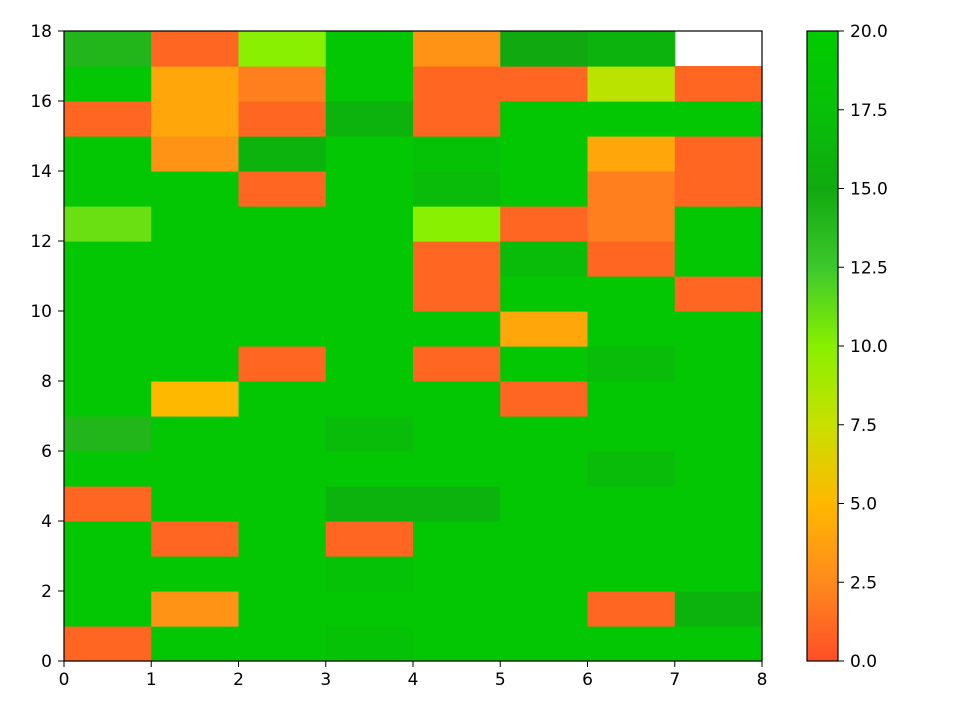  I want to click on y-tick-label: 16, so click(41, 102).